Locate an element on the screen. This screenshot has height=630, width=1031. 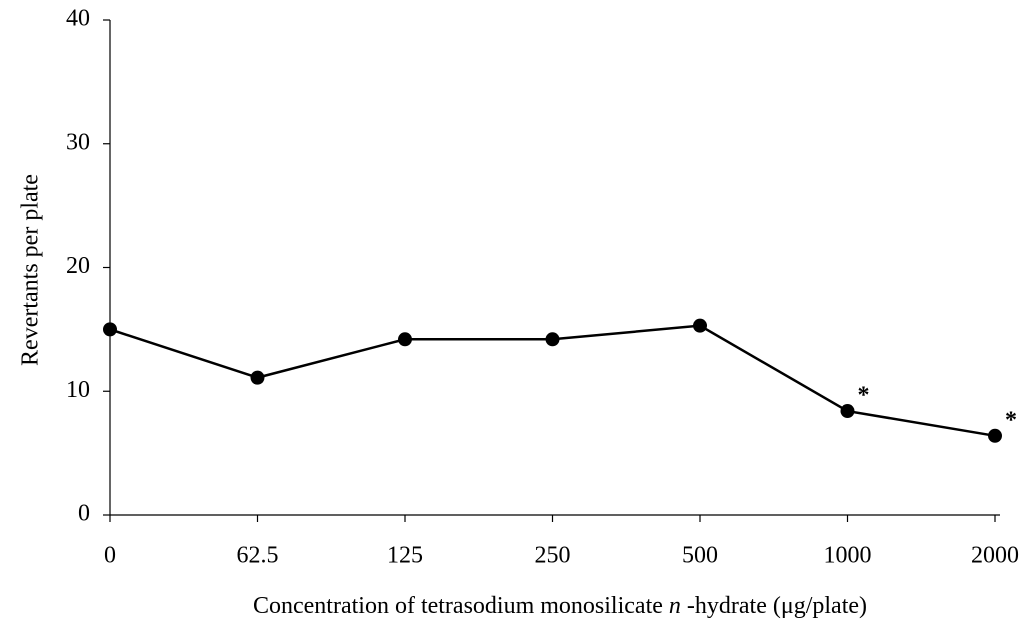
x-label-part: n is located at coordinates (675, 606).